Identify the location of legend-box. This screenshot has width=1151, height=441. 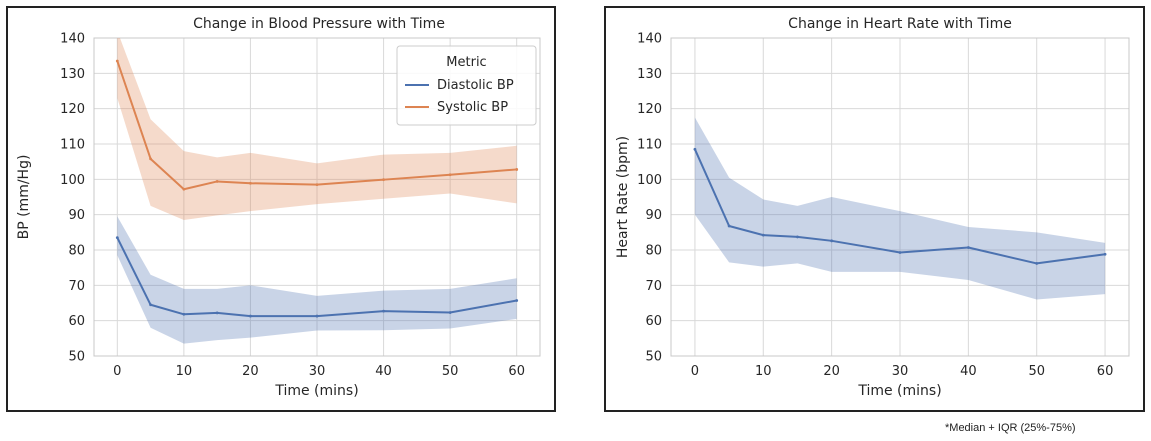
(466, 85).